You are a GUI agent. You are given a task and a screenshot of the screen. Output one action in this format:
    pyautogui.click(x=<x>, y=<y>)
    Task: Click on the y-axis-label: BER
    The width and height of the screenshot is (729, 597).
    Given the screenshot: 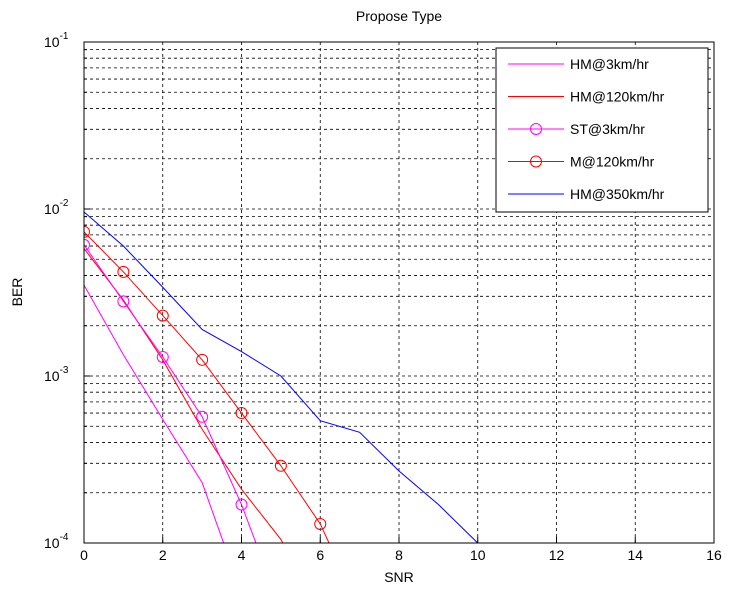 What is the action you would take?
    pyautogui.click(x=17, y=292)
    